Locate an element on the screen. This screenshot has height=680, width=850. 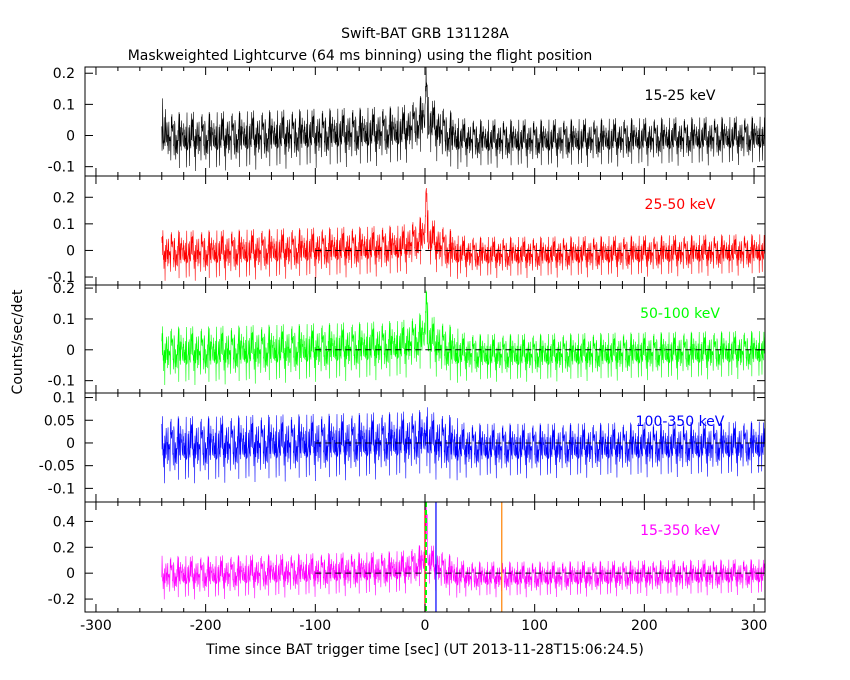
x-tick-label: 200 is located at coordinates (644, 626).